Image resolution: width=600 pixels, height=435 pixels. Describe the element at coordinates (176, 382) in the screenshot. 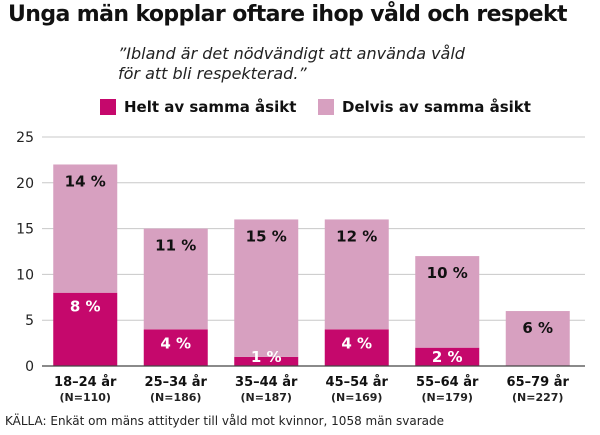

I see `x-category-label: 25–34 år` at that location.